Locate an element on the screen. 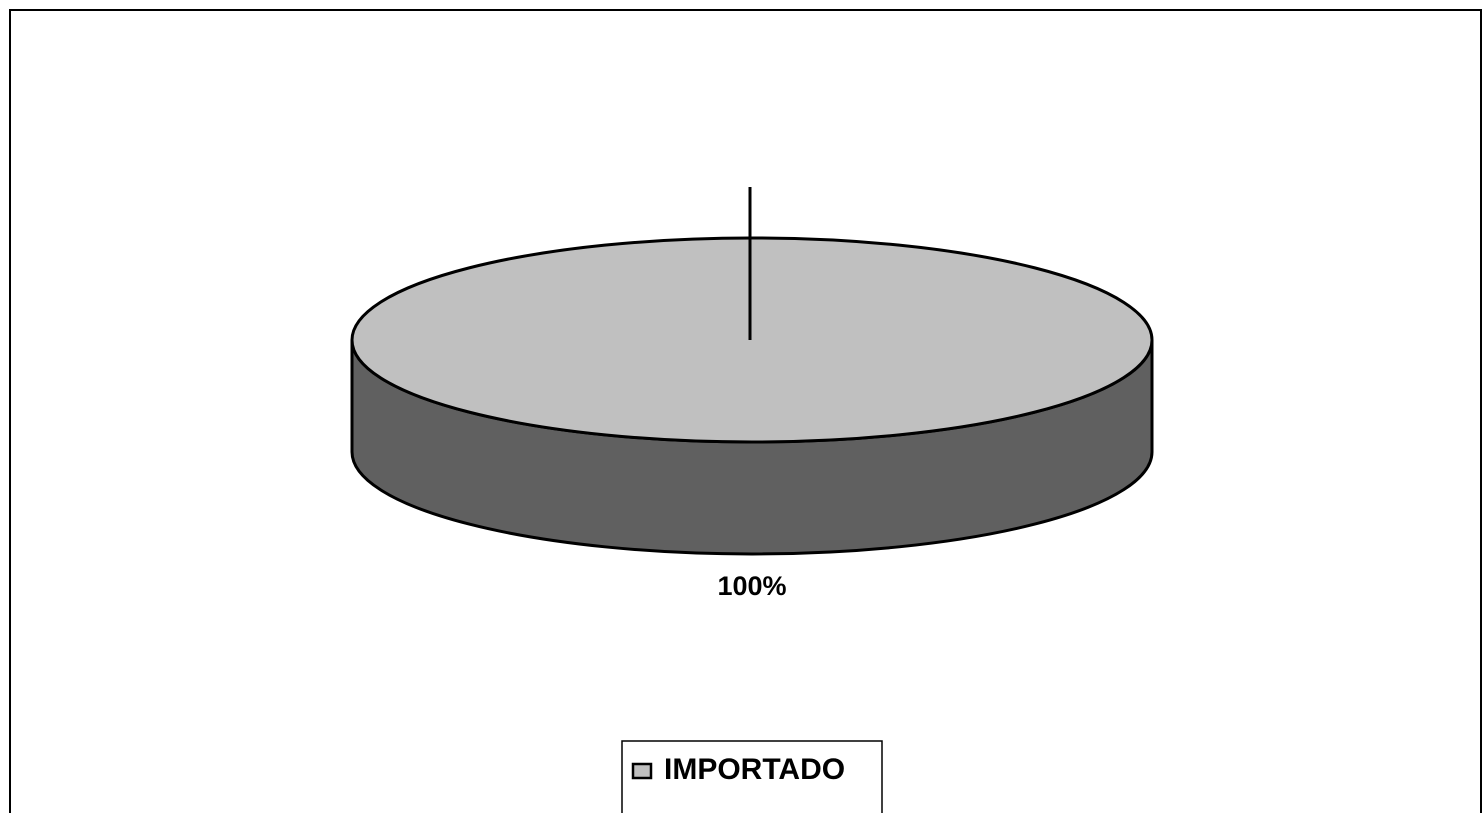 The height and width of the screenshot is (813, 1482). legend-label: IMPORTADO is located at coordinates (754, 769).